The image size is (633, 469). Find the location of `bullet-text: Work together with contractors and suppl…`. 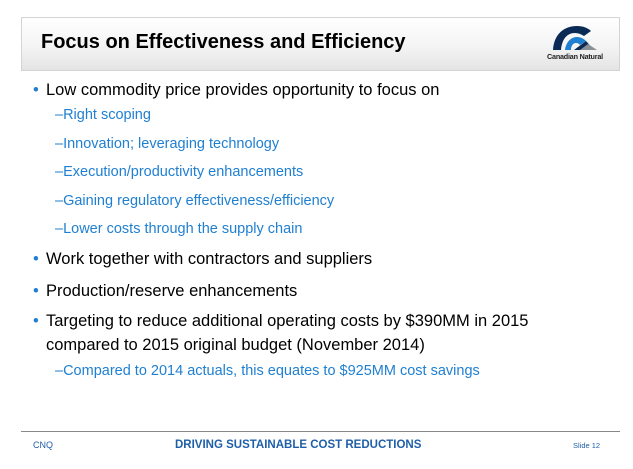

bullet-text: Work together with contractors and suppl… is located at coordinates (209, 259).